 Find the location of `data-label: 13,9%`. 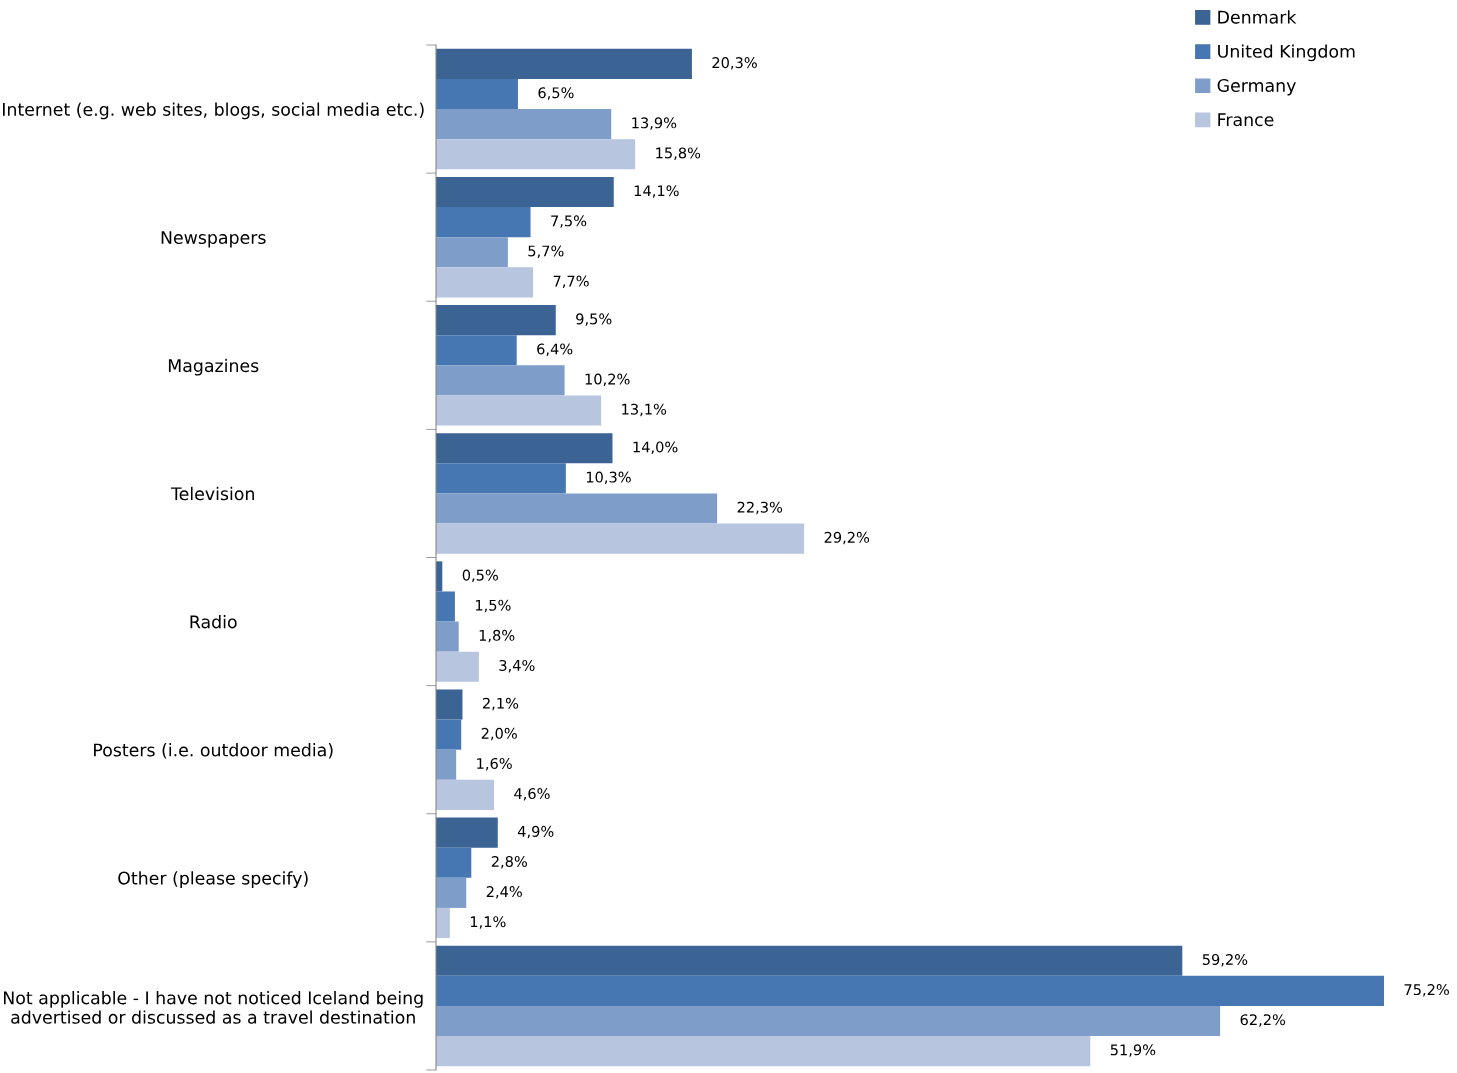

data-label: 13,9% is located at coordinates (654, 123).